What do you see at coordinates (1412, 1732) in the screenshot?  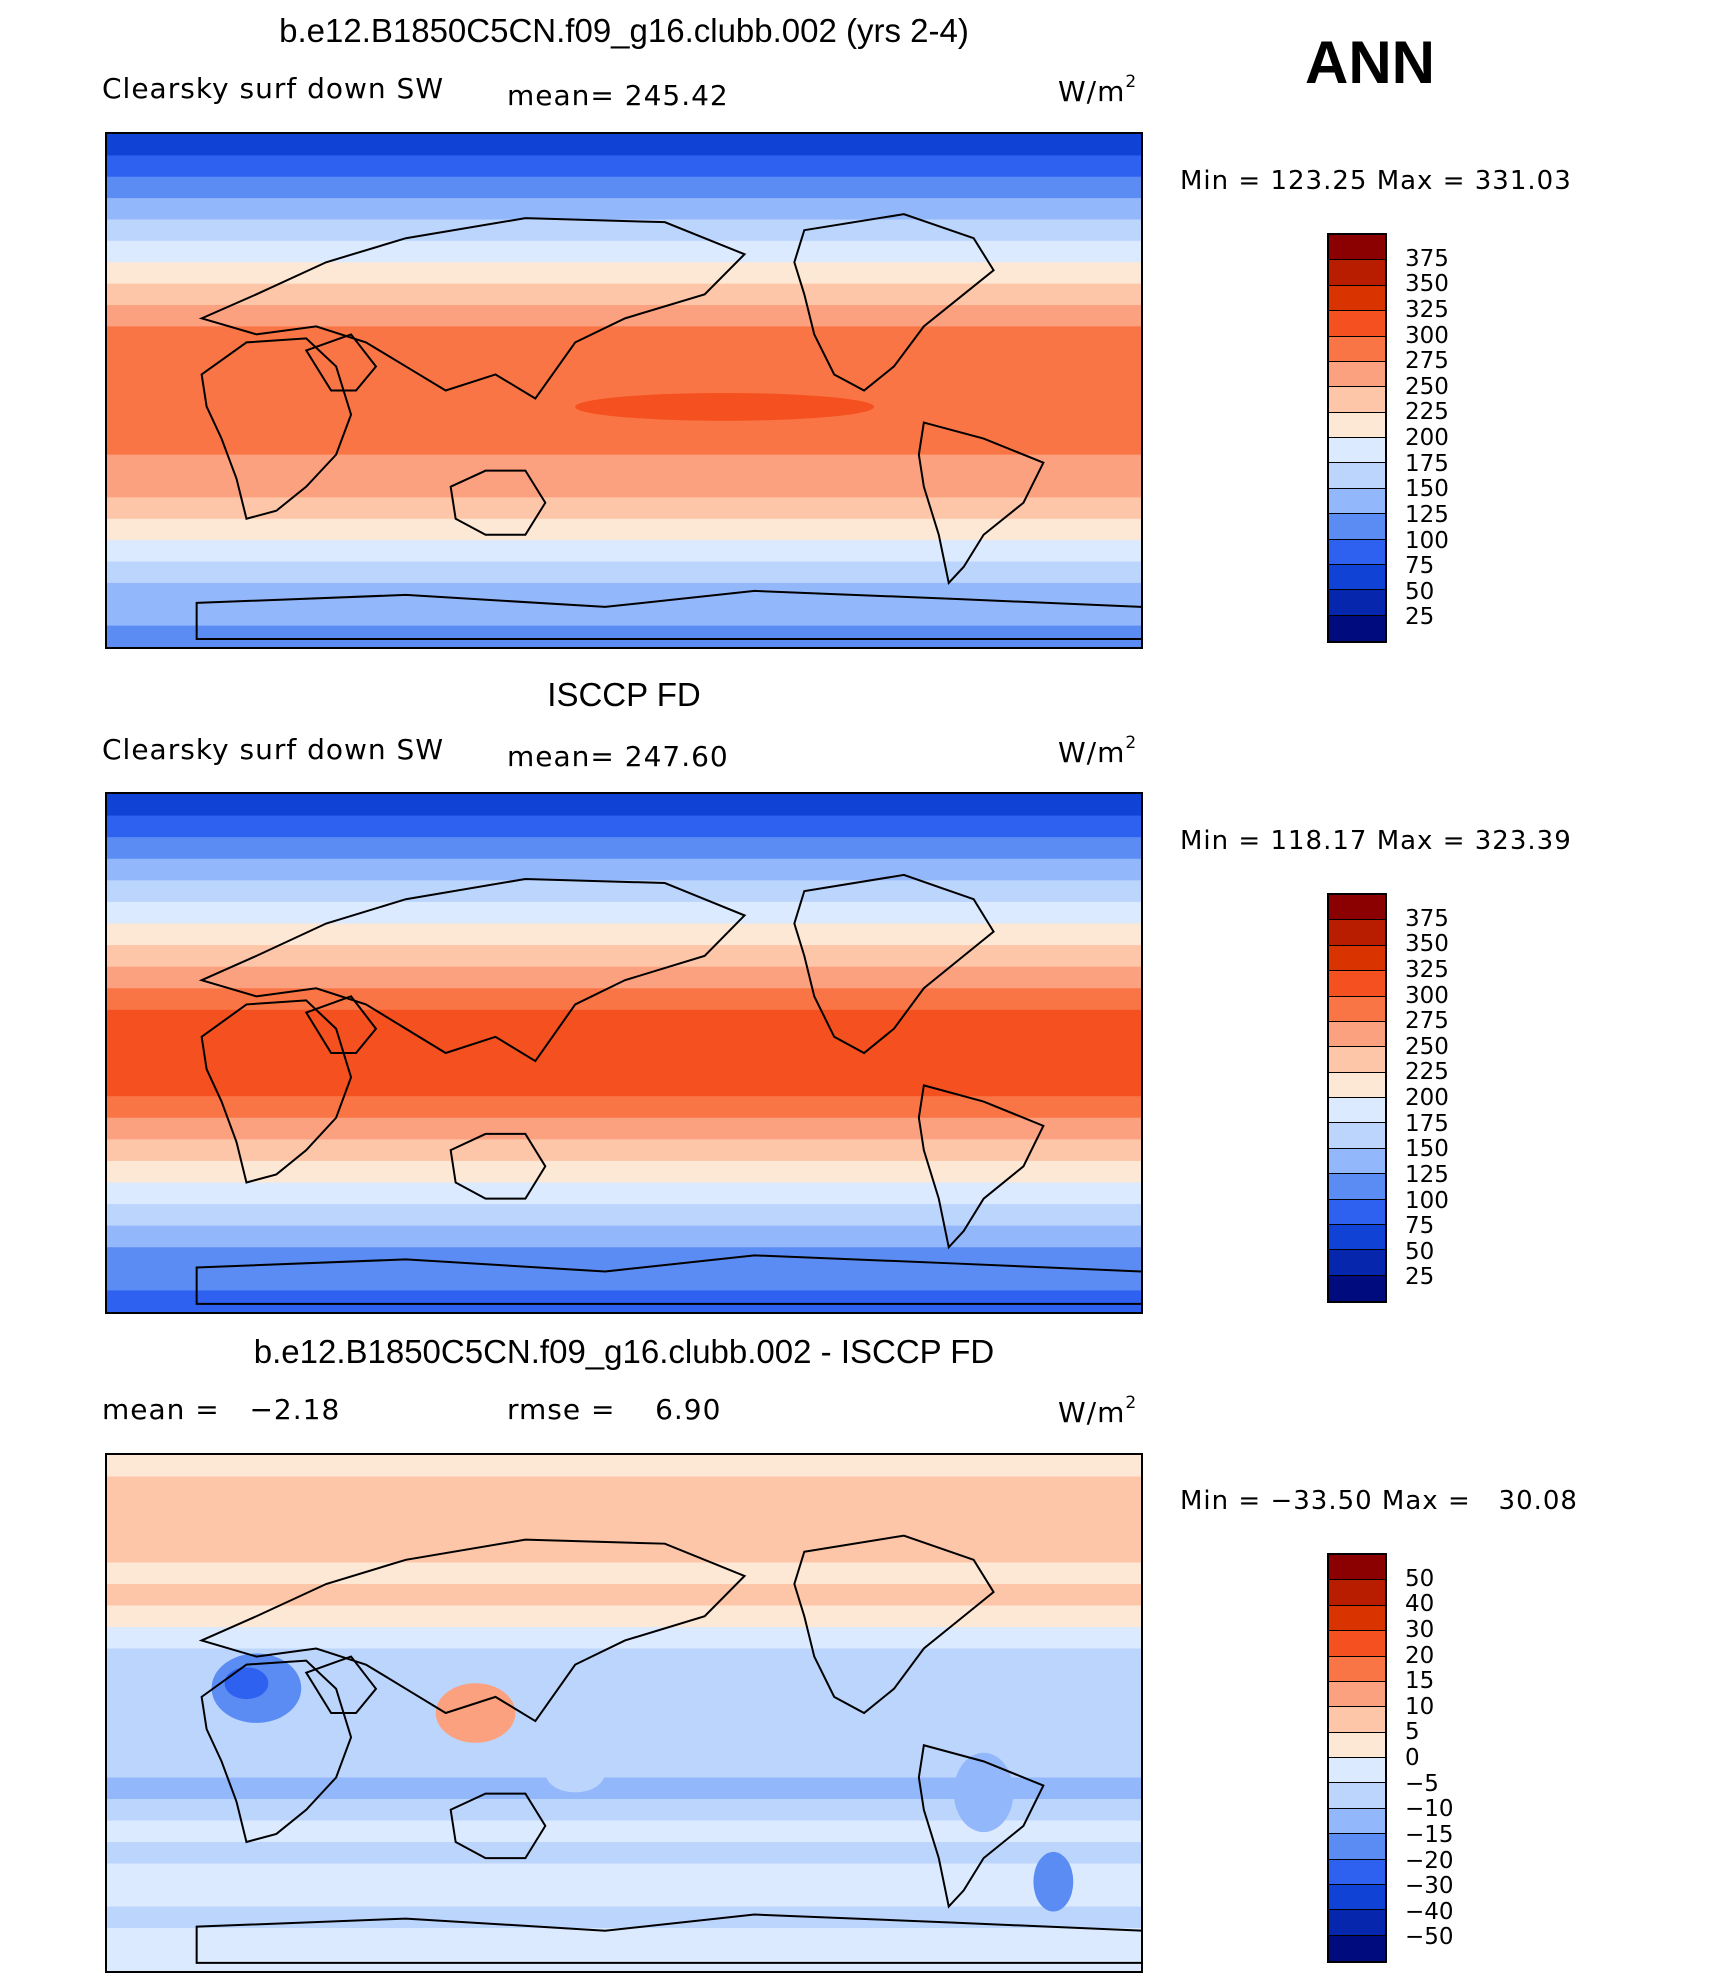 I see `colorbar-tick-label: 5` at bounding box center [1412, 1732].